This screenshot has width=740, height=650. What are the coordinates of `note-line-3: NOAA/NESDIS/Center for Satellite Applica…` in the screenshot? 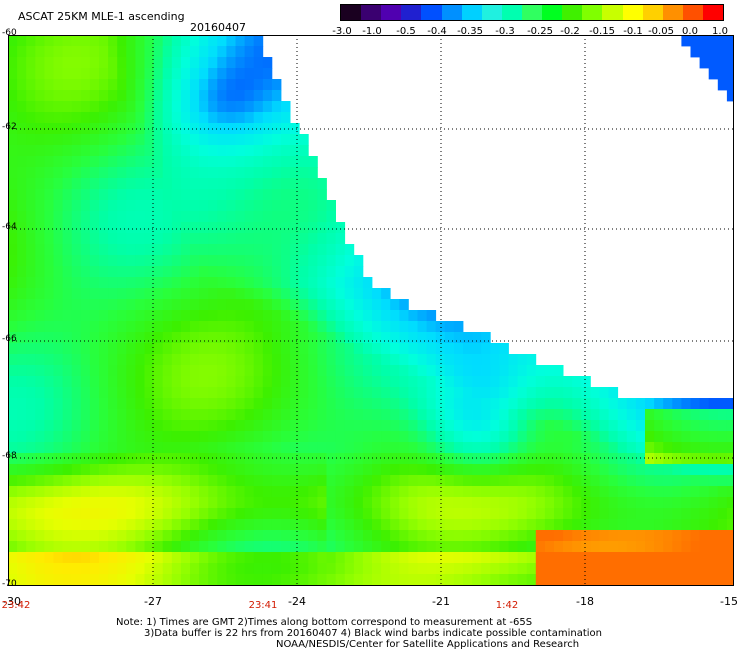 It's located at (428, 644).